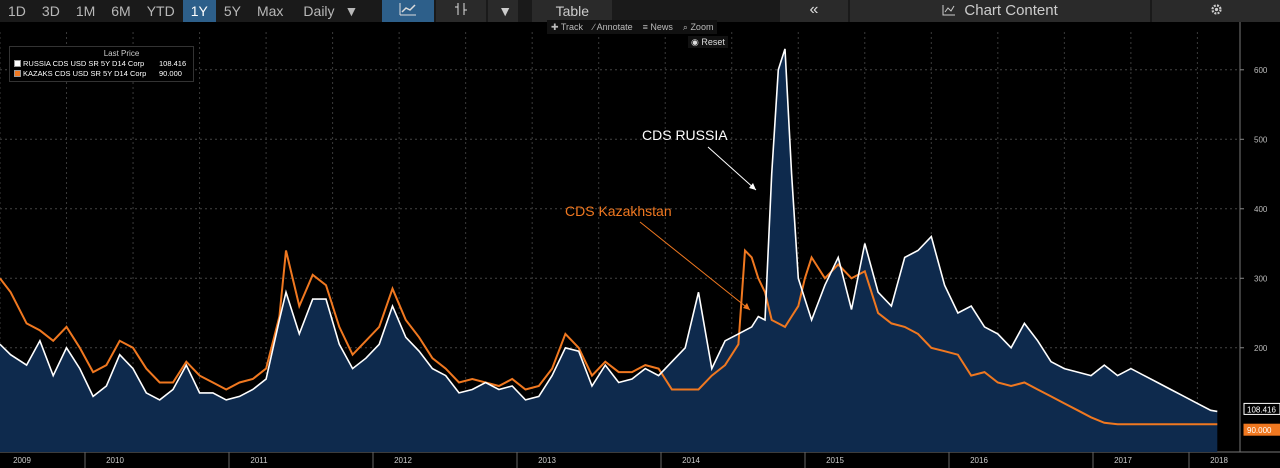 Image resolution: width=1280 pixels, height=468 pixels. I want to click on x-tick-label: 2010, so click(115, 460).